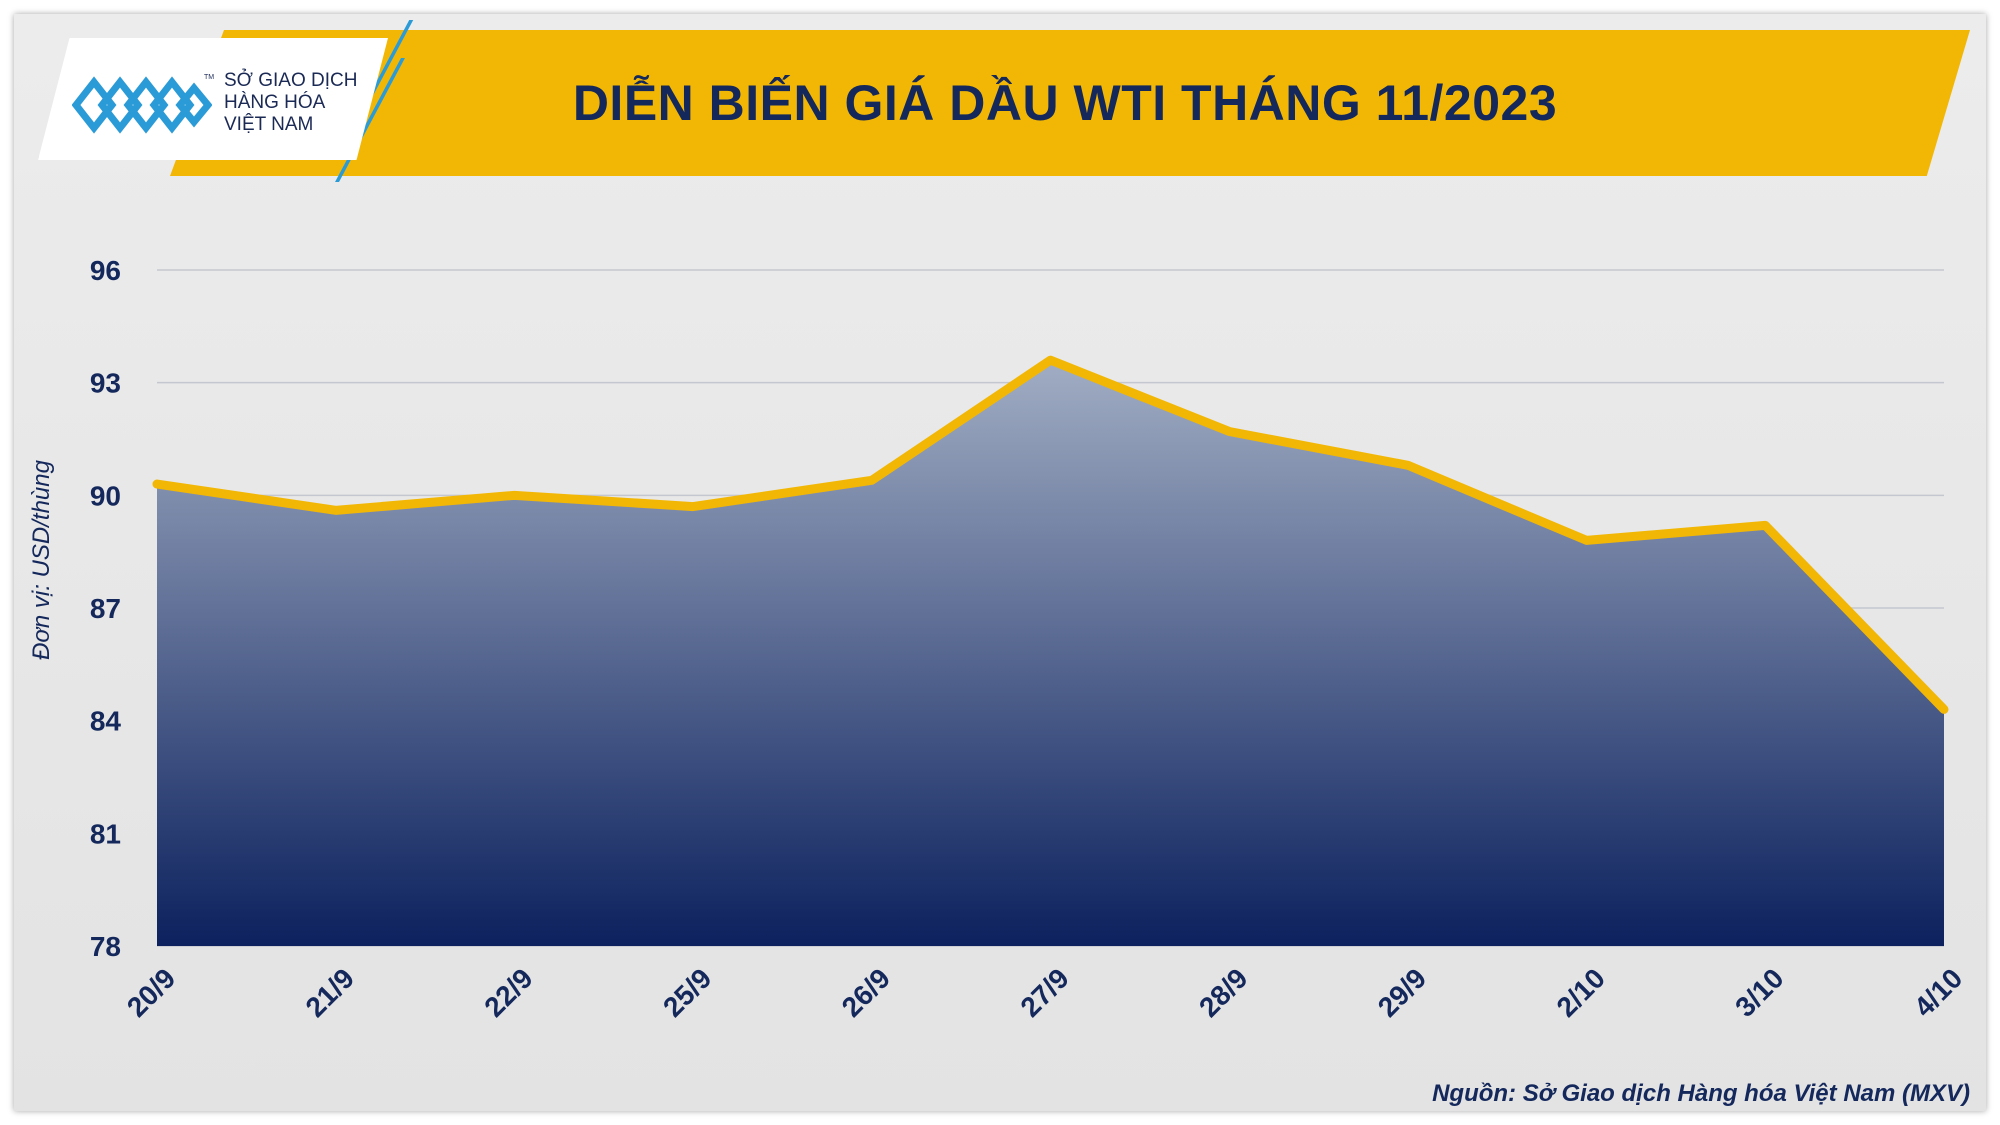  What do you see at coordinates (866, 992) in the screenshot?
I see `x-tick-label: 26/9` at bounding box center [866, 992].